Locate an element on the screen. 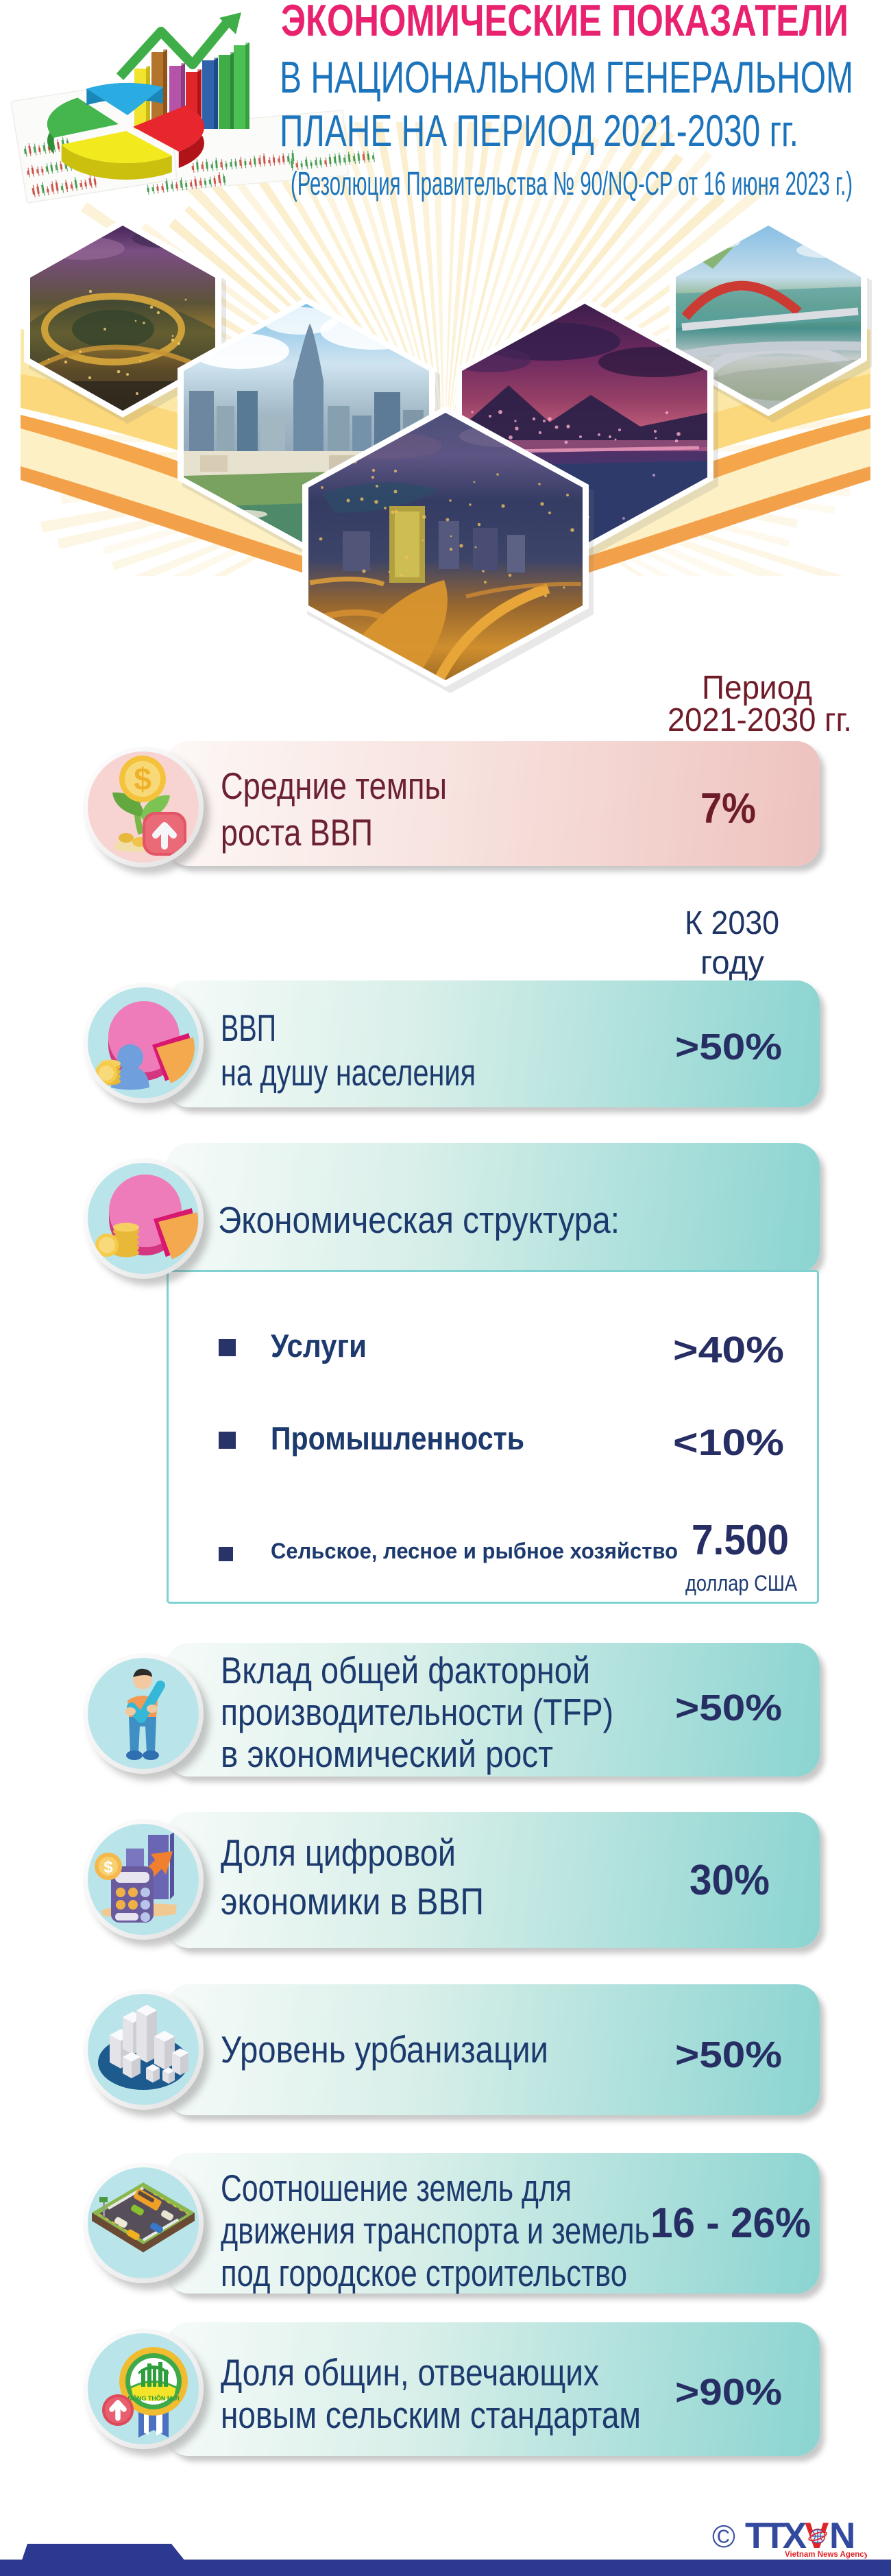  svg-text: Vietnam News Agency is located at coordinates (826, 2555).